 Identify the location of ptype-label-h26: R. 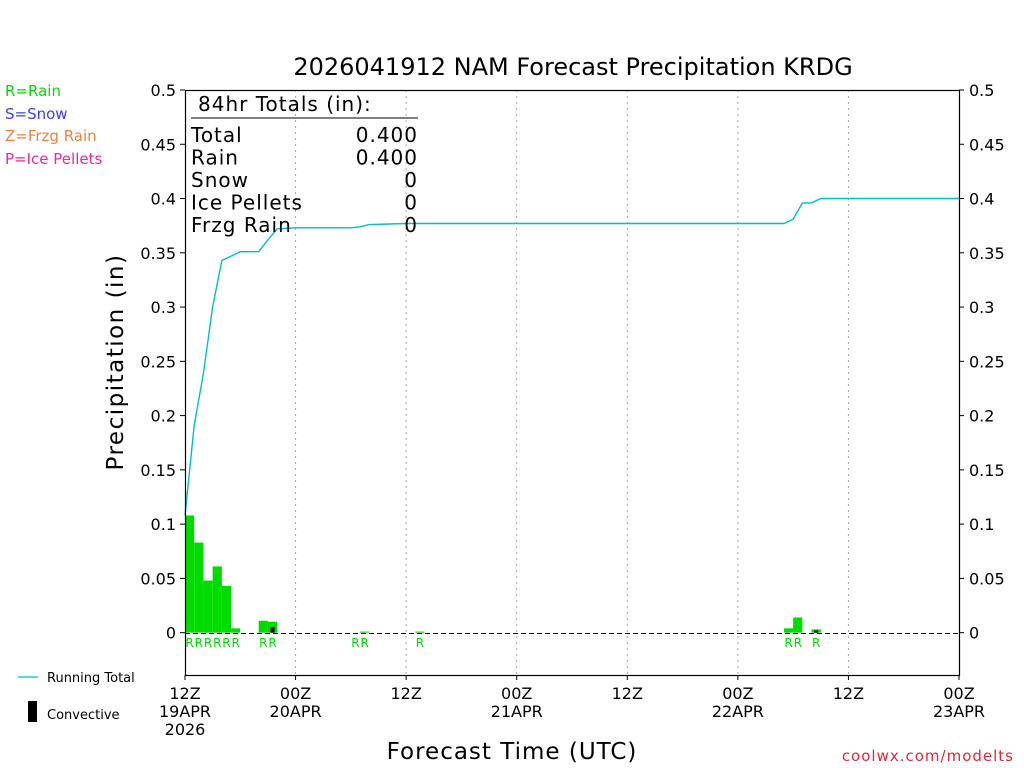
(420, 643).